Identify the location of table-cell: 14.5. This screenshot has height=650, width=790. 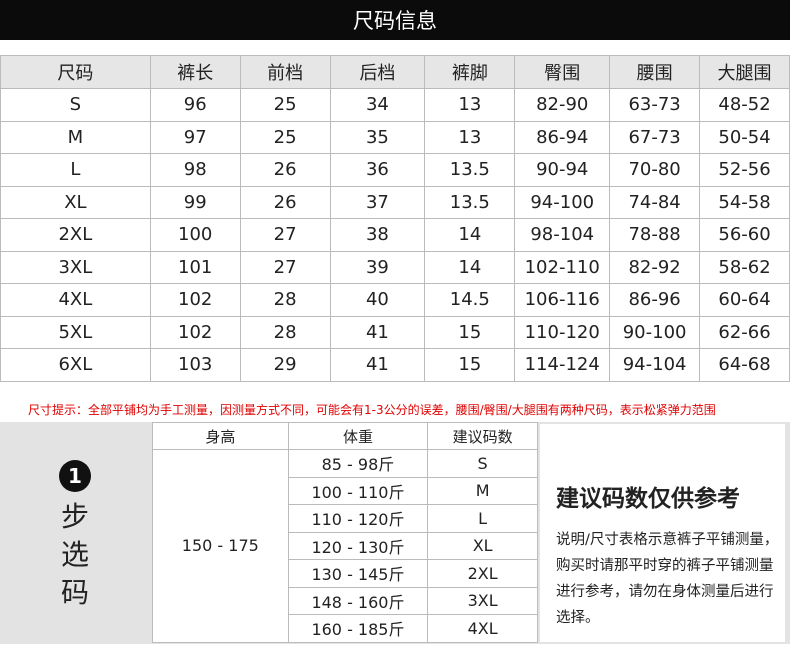
(470, 300).